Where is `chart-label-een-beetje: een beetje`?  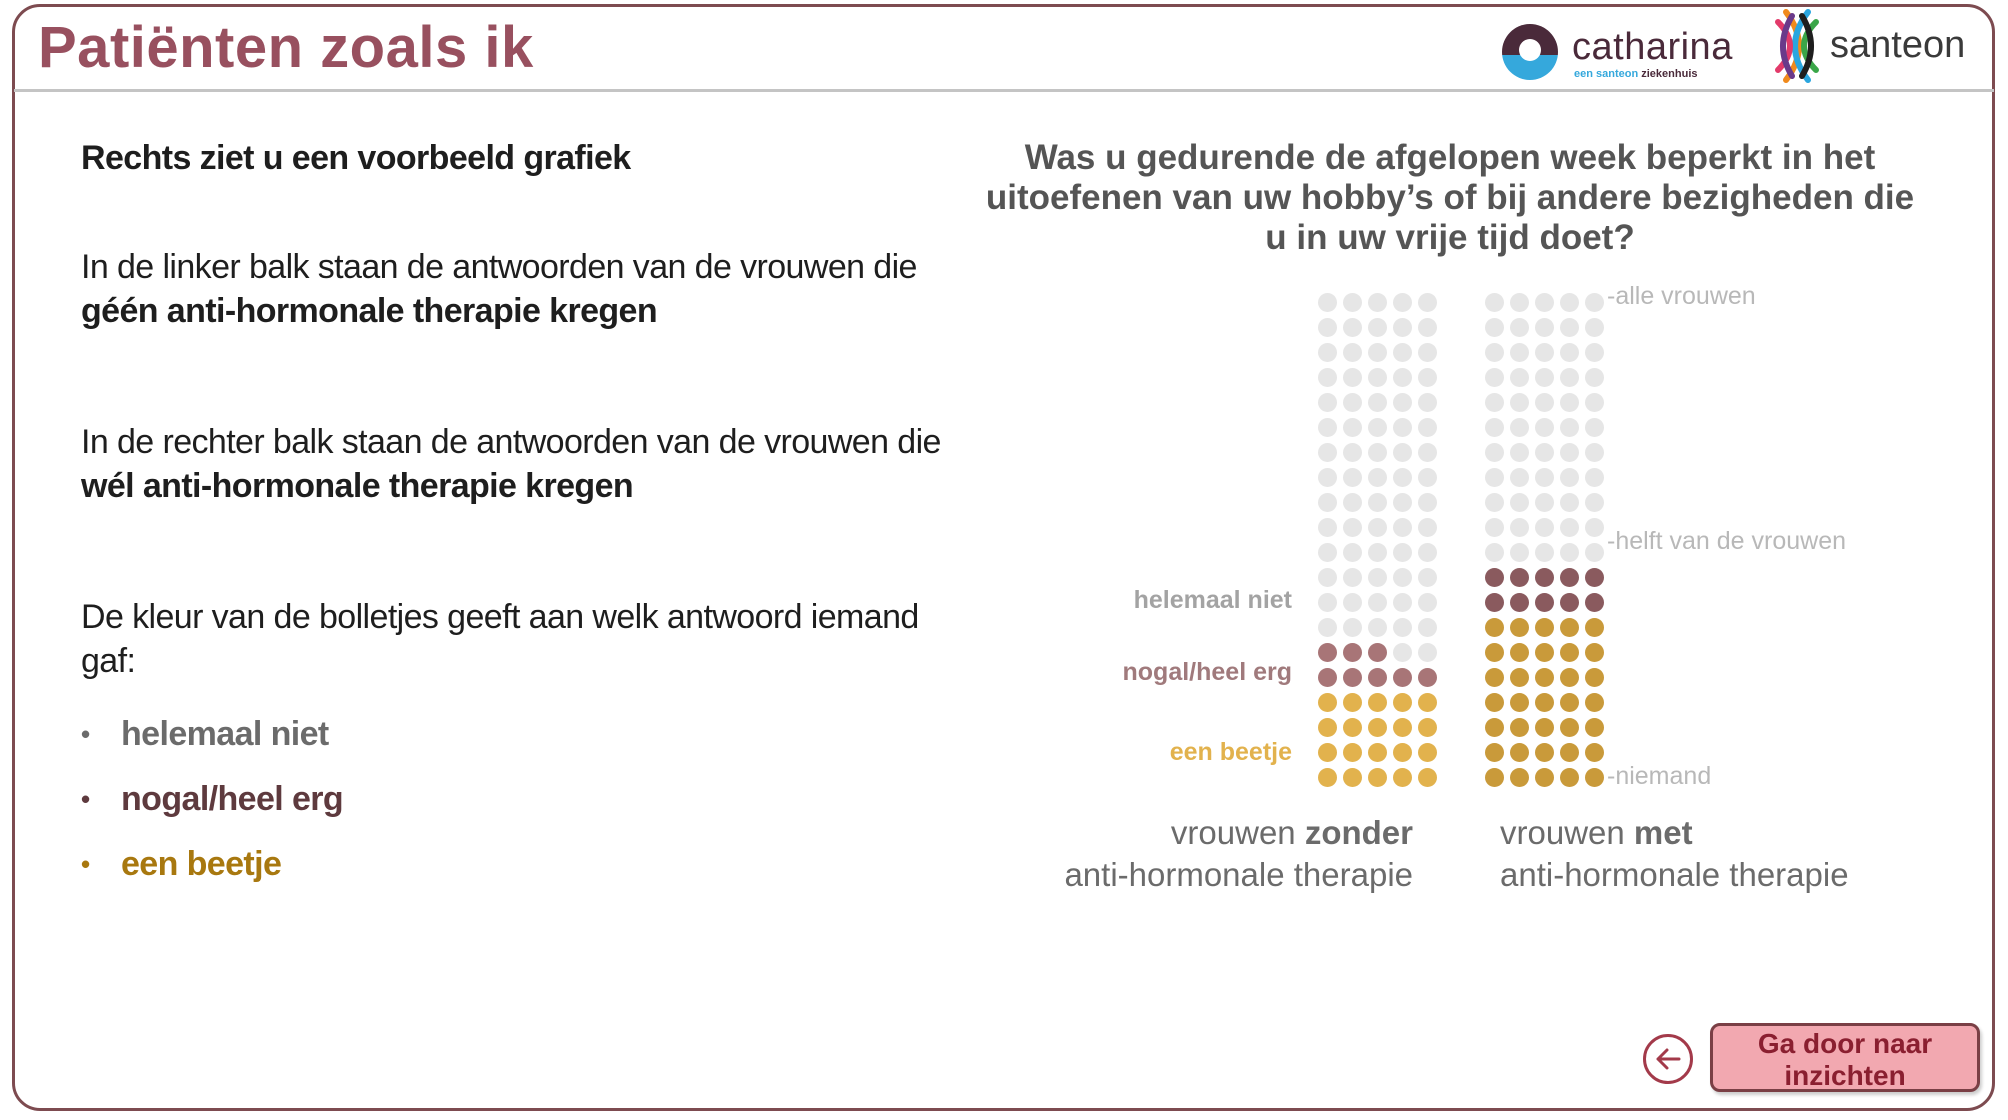
chart-label-een-beetje: een beetje is located at coordinates (1230, 752).